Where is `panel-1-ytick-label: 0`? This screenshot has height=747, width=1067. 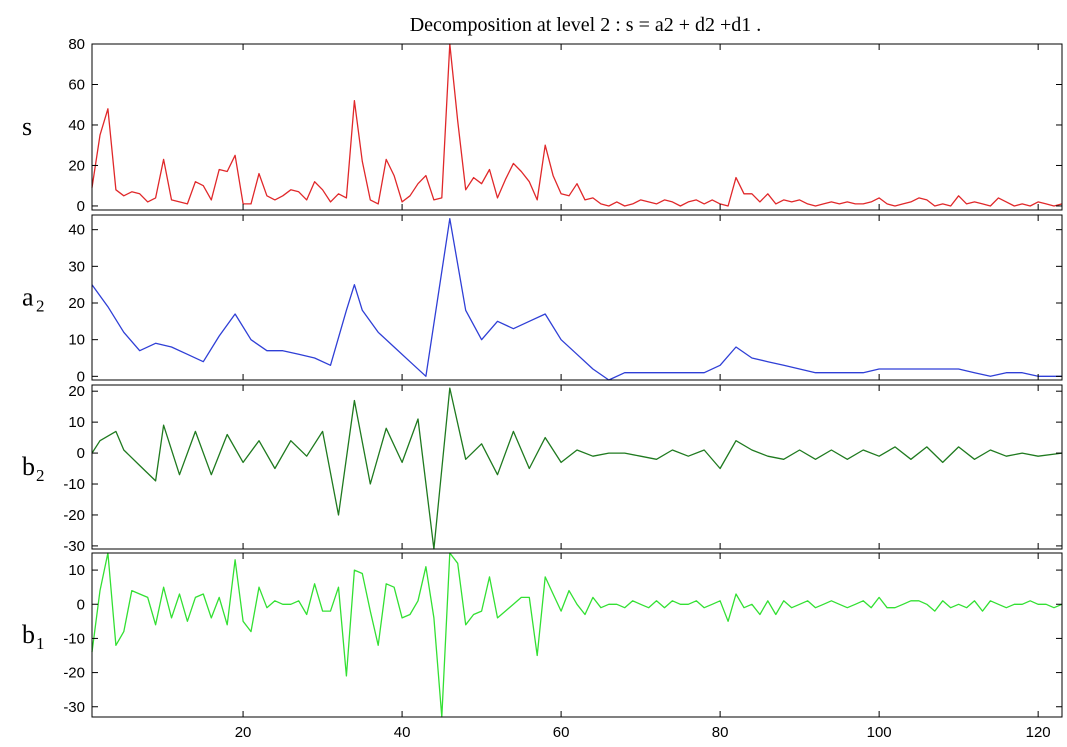 panel-1-ytick-label: 0 is located at coordinates (81, 206).